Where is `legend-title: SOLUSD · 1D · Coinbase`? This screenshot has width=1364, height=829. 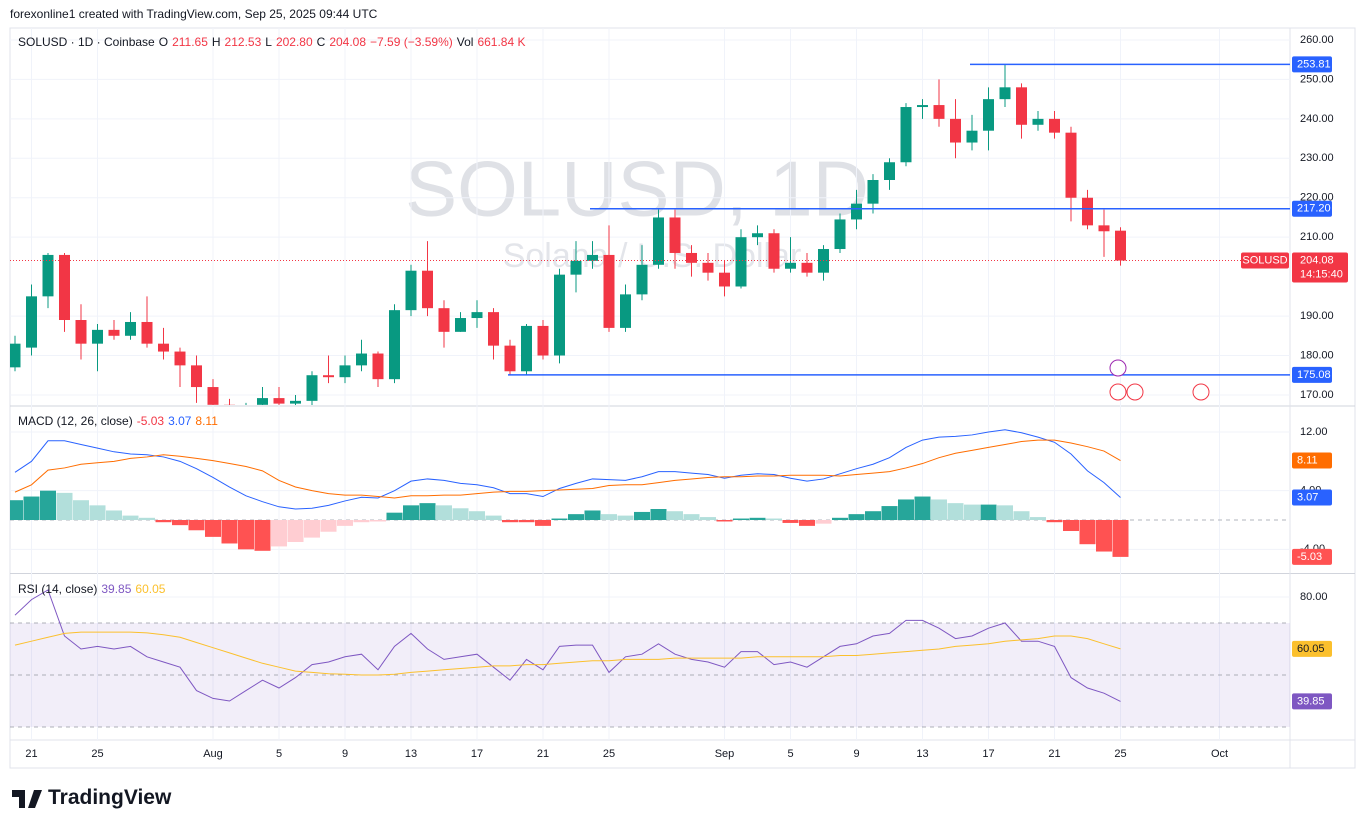 legend-title: SOLUSD · 1D · Coinbase is located at coordinates (86, 42).